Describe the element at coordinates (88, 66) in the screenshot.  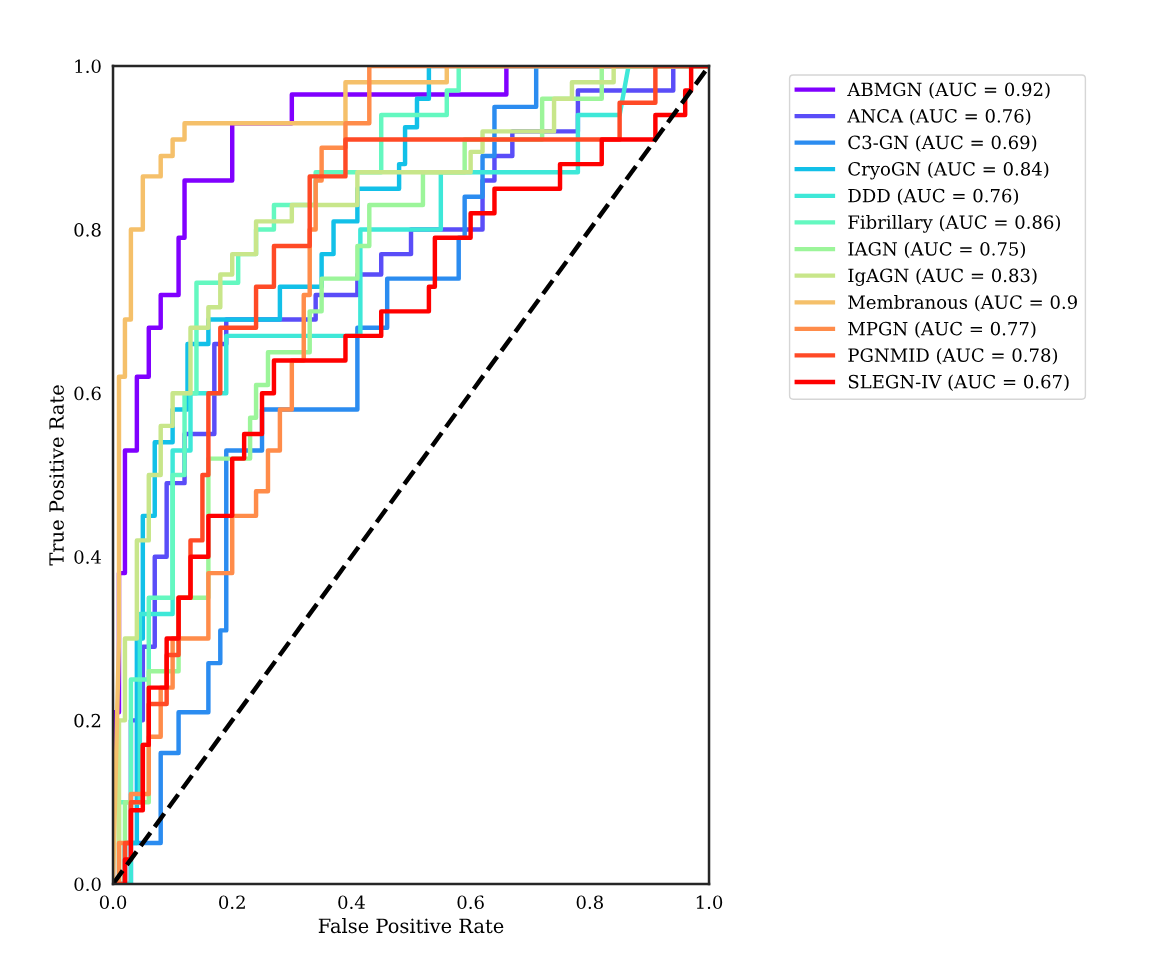
I see `y-tick-label: 1.0` at that location.